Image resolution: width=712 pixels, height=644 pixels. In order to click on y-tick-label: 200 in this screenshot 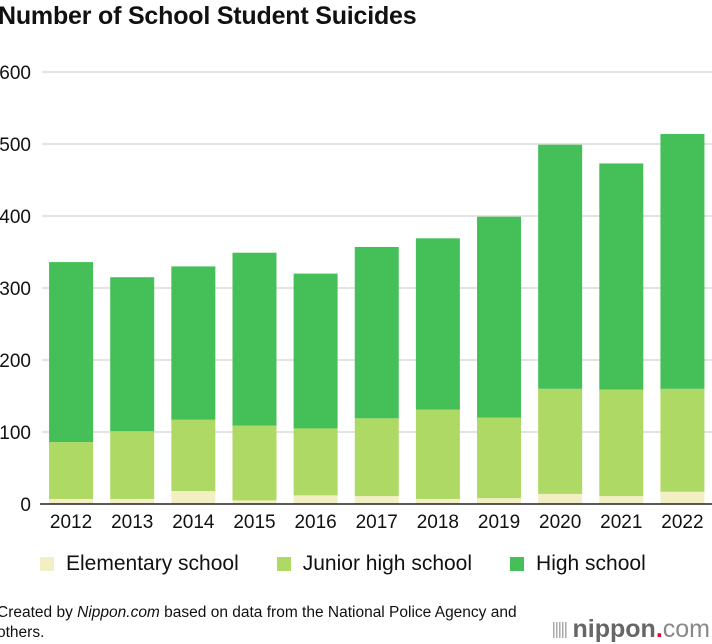, I will do `click(15, 361)`.